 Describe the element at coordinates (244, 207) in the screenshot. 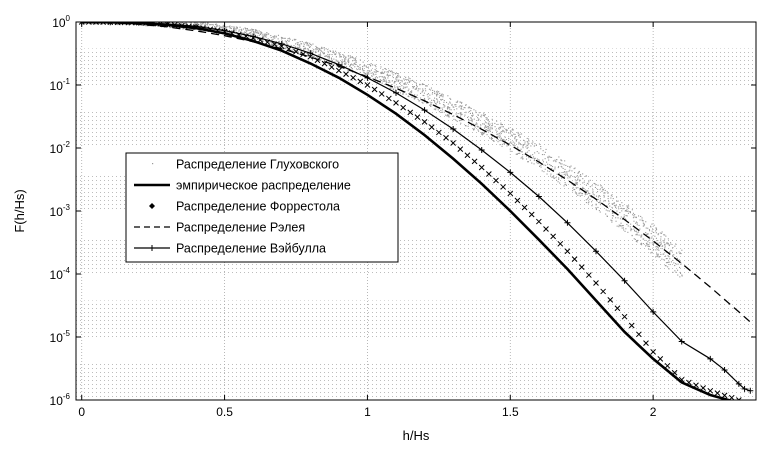

I see `legend-entry: Распределение Форрестола` at that location.